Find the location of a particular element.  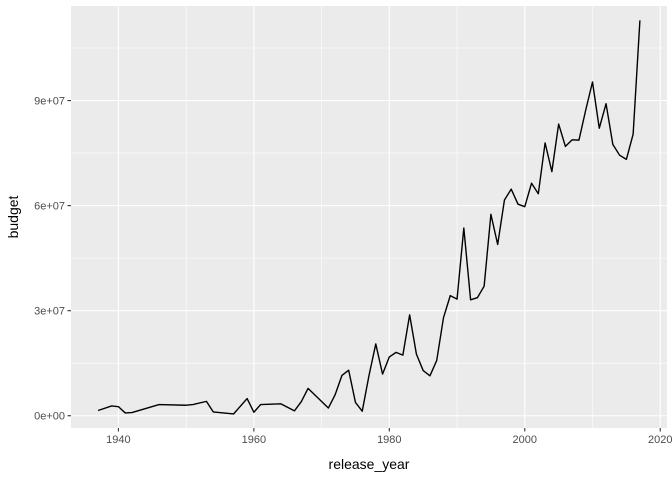

x-tick-label: 2000 is located at coordinates (525, 440).